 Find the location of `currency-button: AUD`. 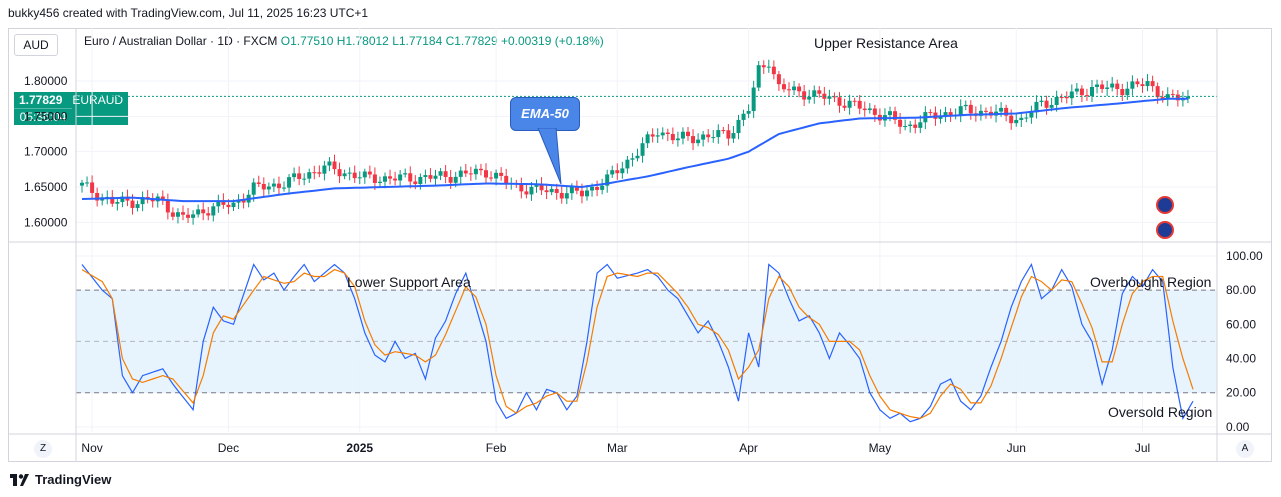

currency-button: AUD is located at coordinates (36, 45).